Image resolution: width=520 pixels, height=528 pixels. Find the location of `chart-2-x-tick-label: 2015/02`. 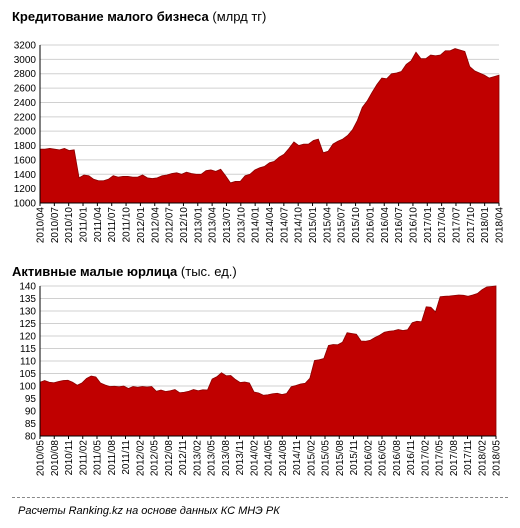

chart-2-x-tick-label: 2015/02 is located at coordinates (311, 458).